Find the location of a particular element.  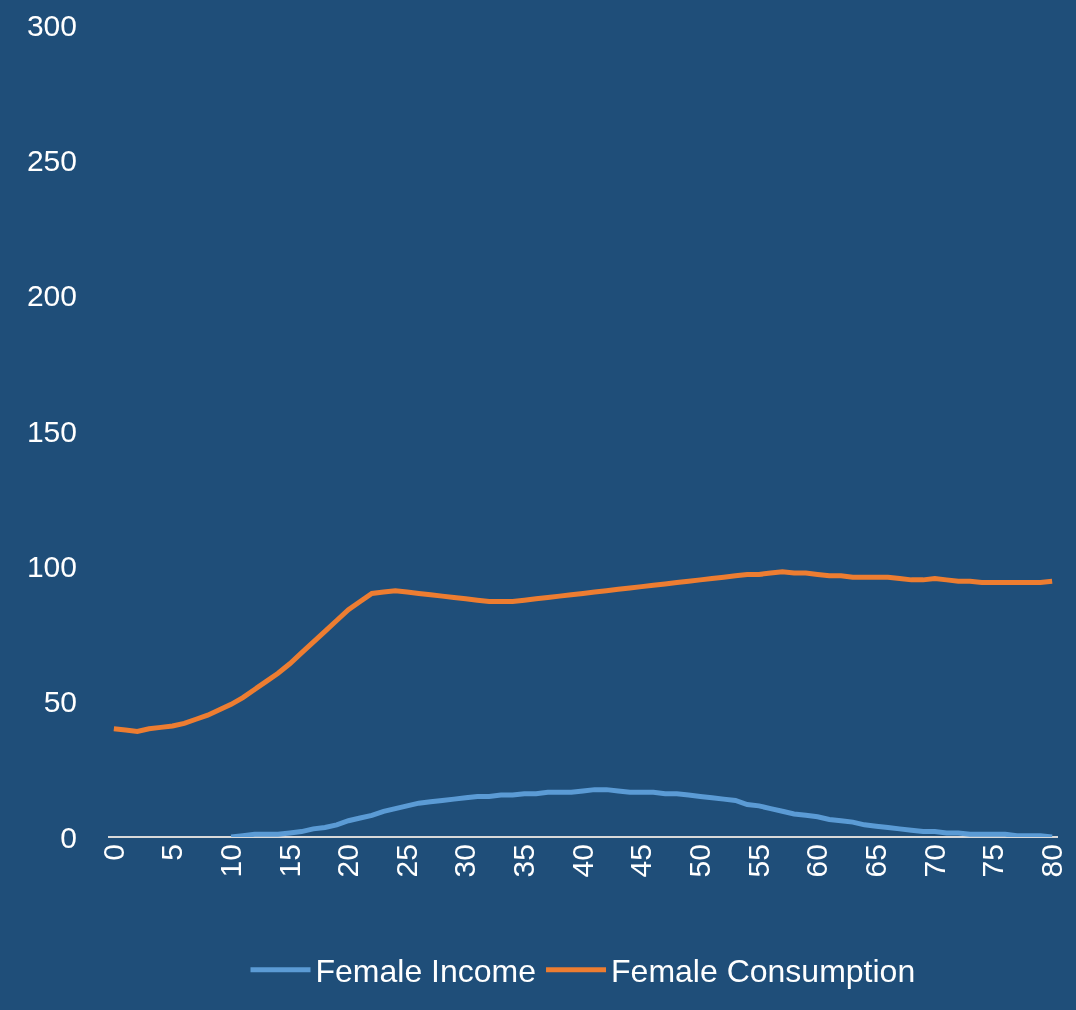

x-tick-label: 20 is located at coordinates (348, 861).